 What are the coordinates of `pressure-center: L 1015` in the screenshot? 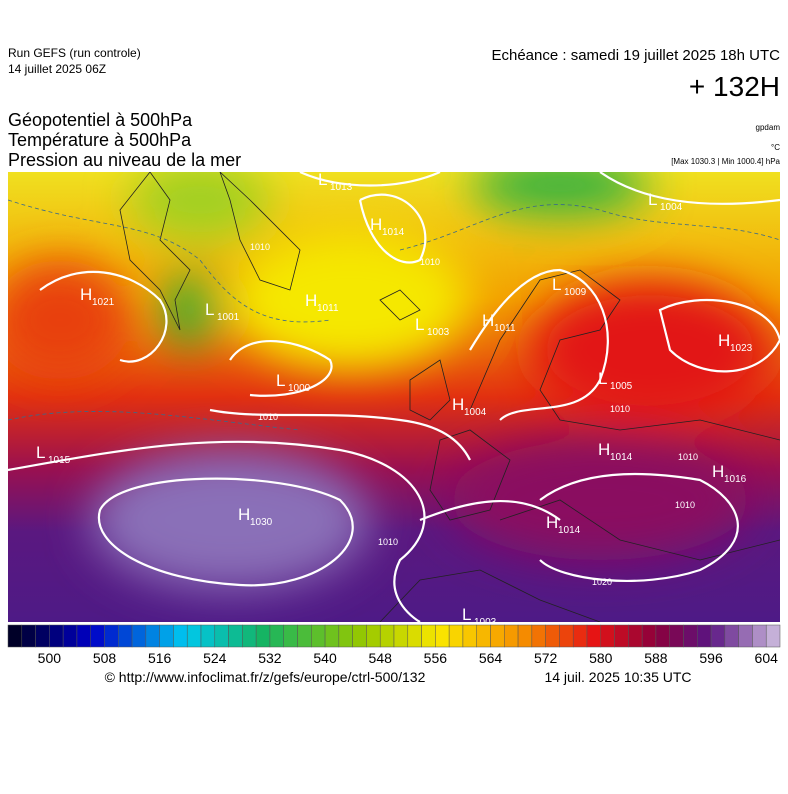 It's located at (53, 454).